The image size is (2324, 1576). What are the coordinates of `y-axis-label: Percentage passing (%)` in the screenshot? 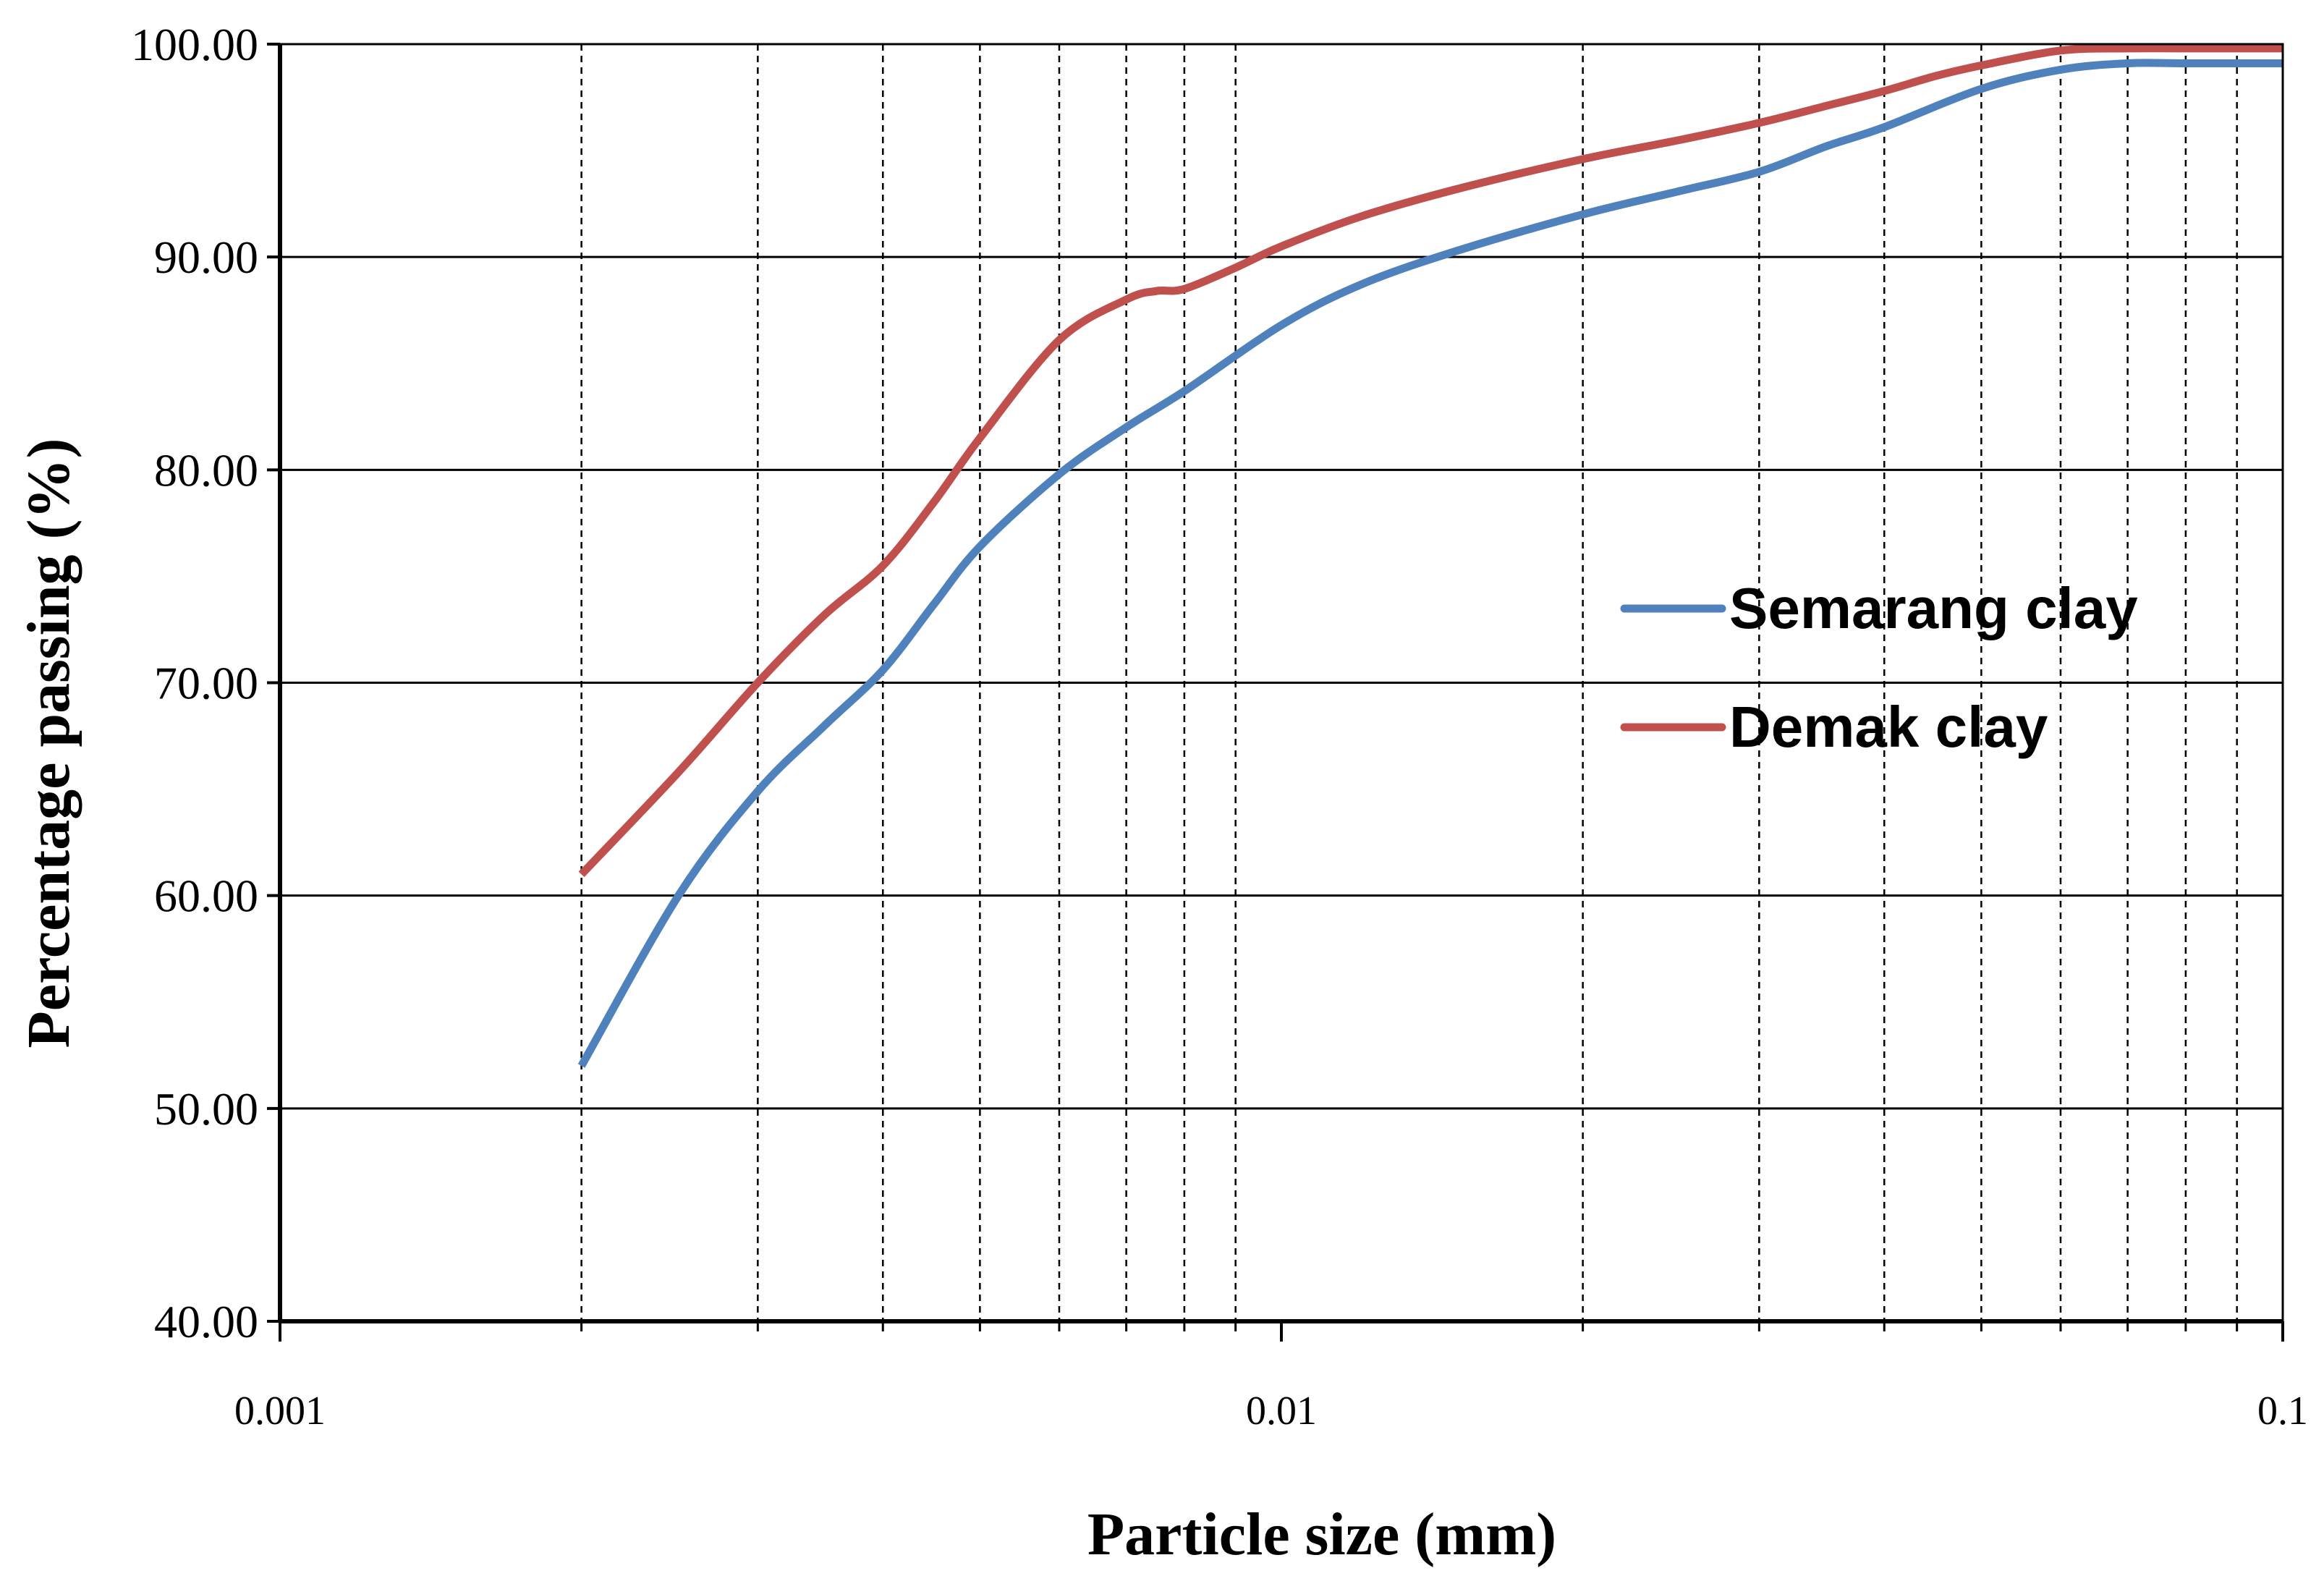 It's located at (48, 743).